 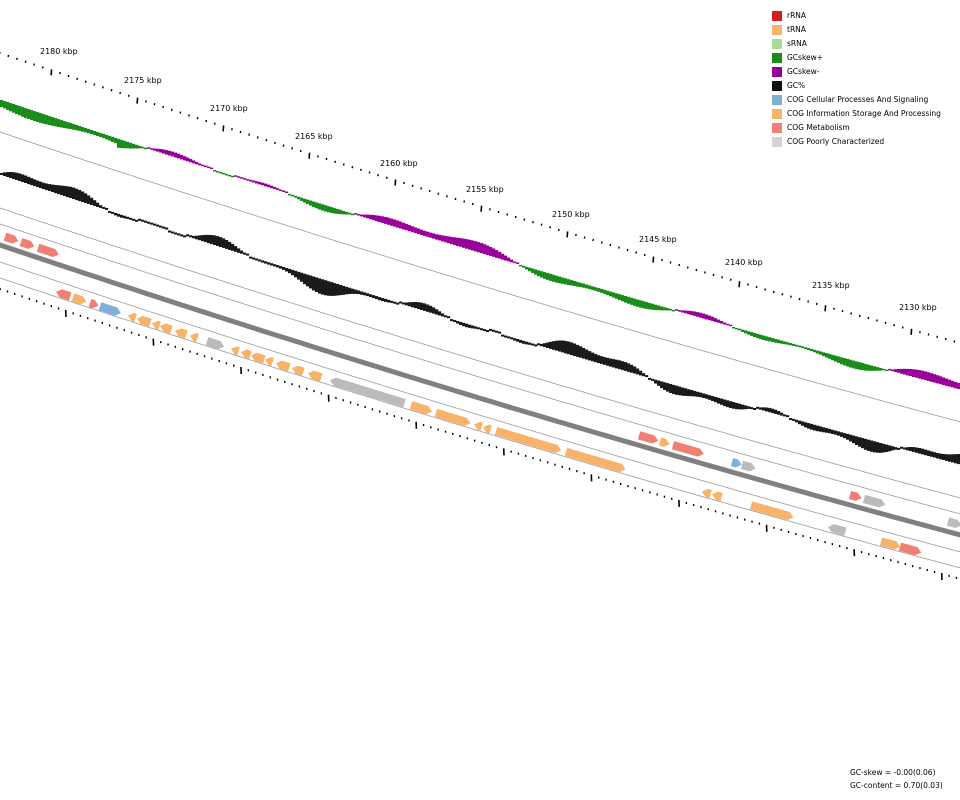 I want to click on legend-label: sRNA, so click(x=797, y=43).